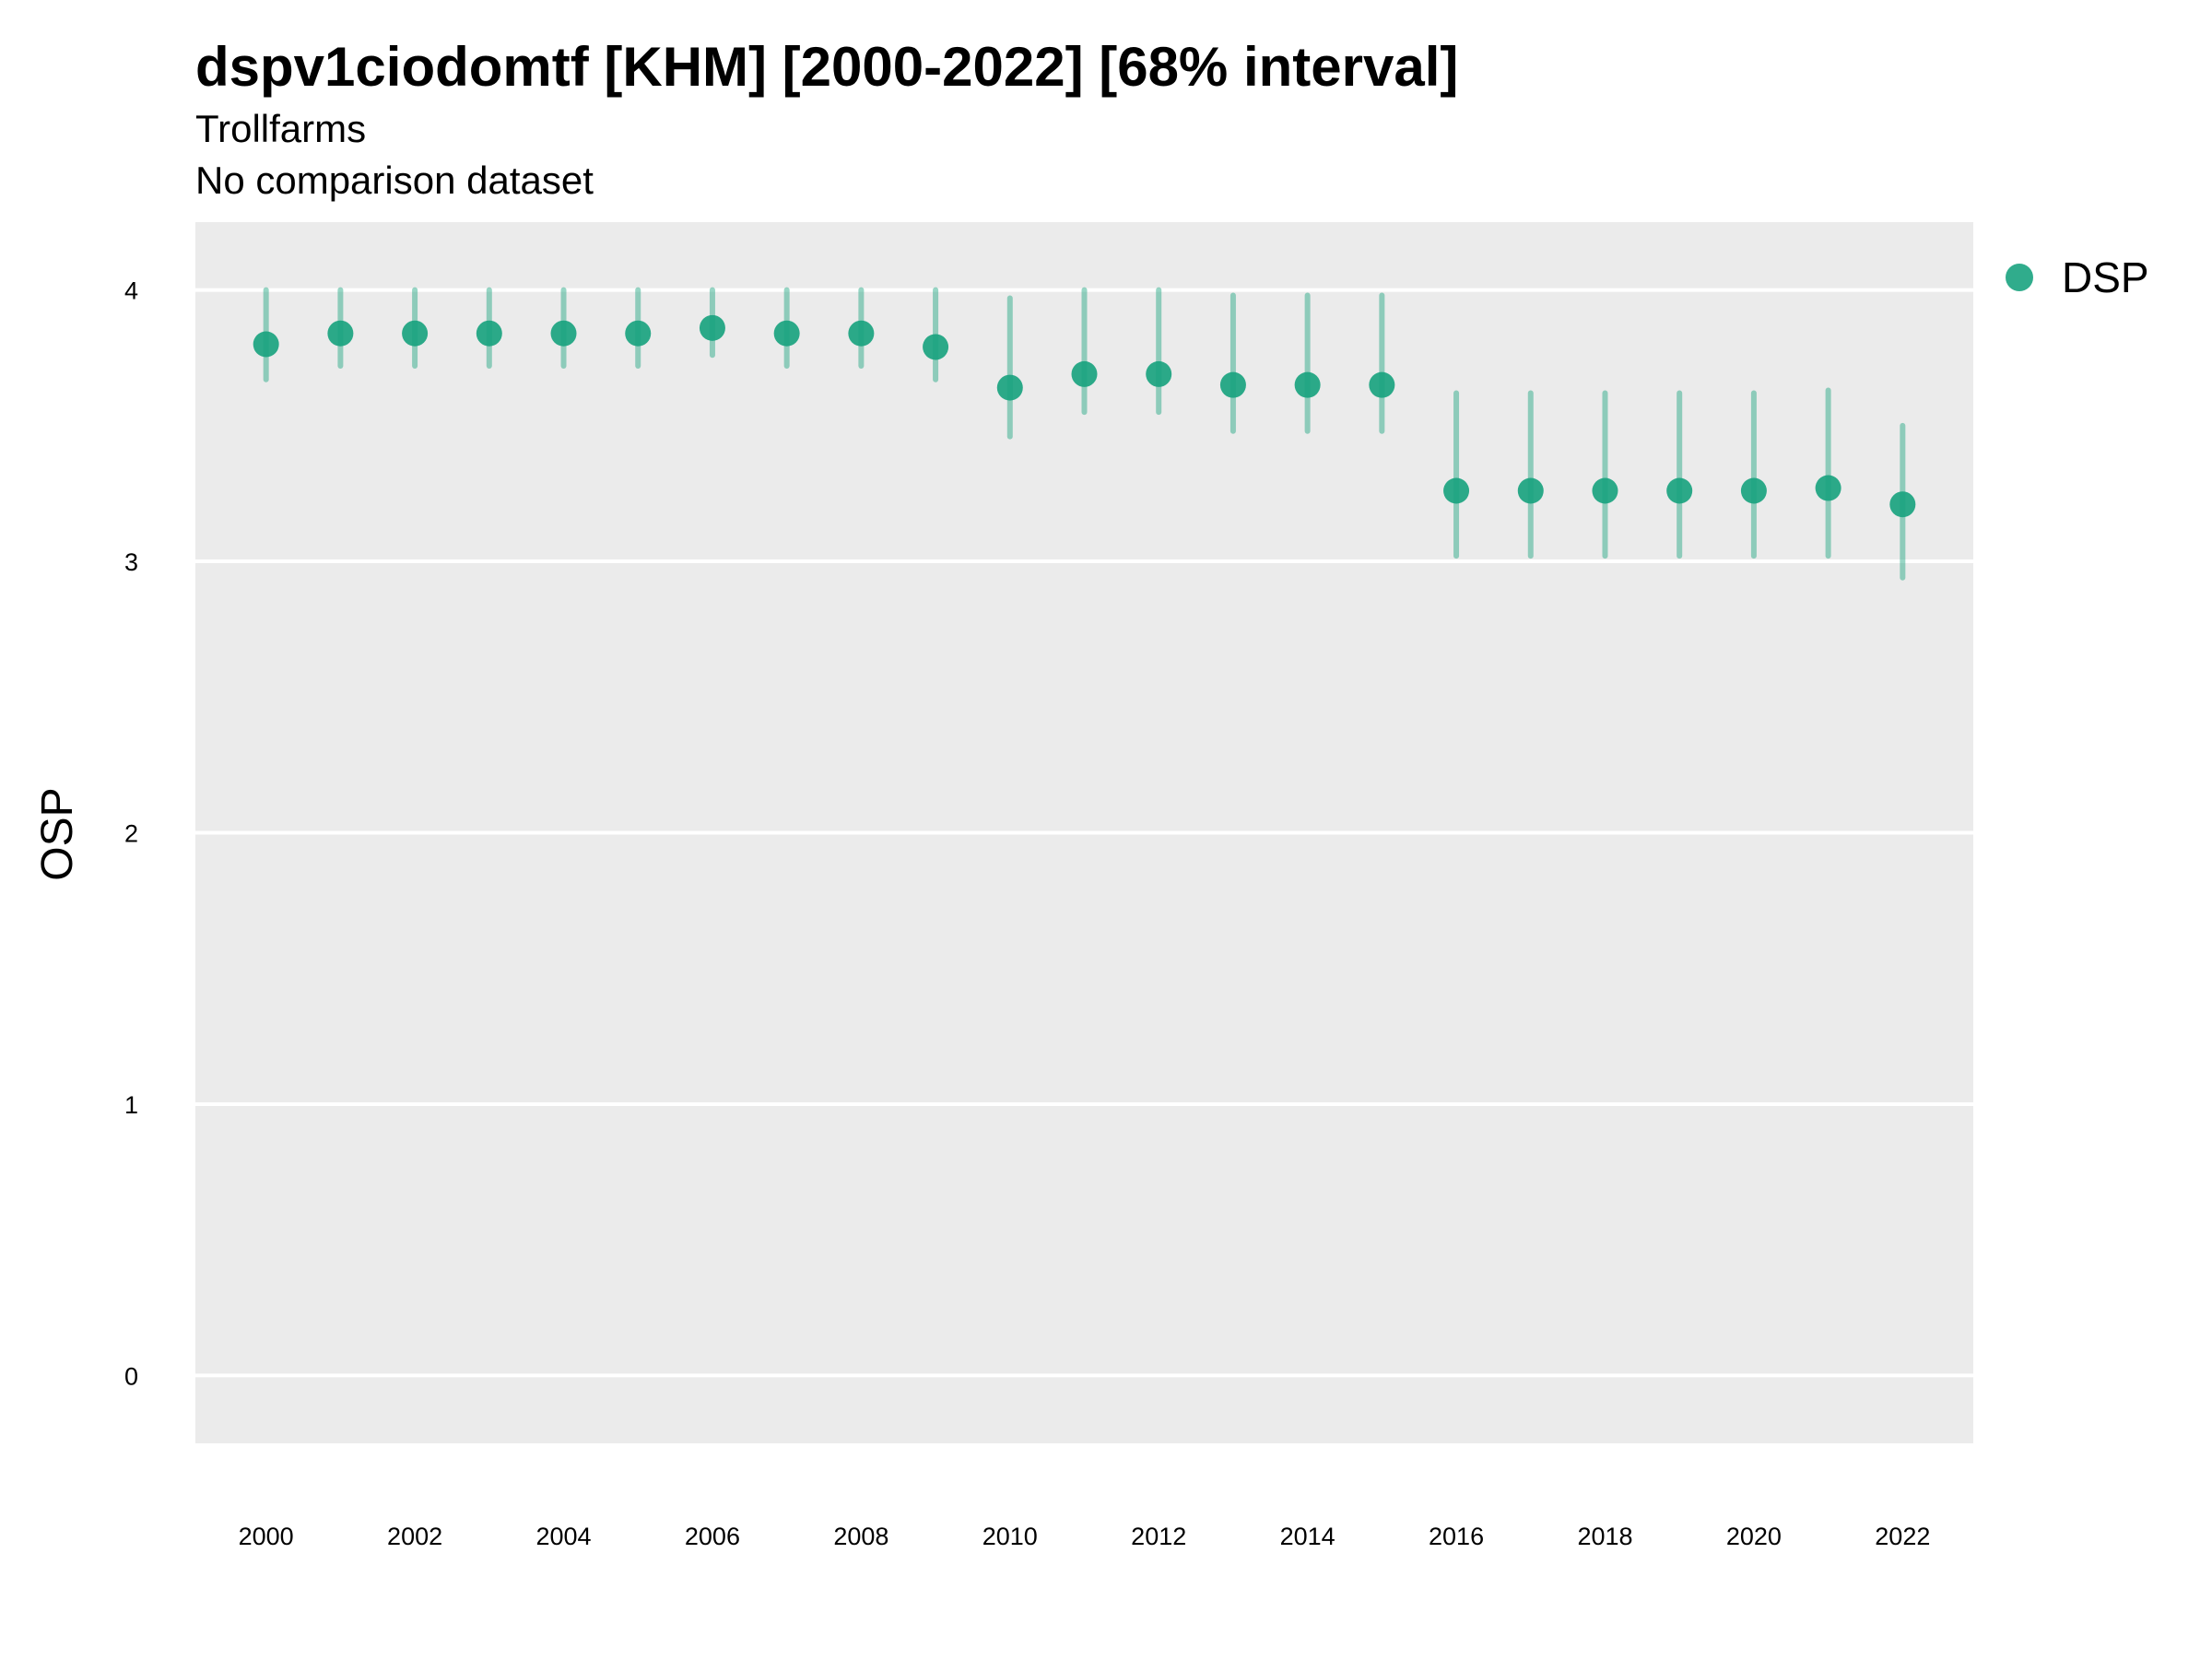  I want to click on data-point-2006, so click(712, 327).